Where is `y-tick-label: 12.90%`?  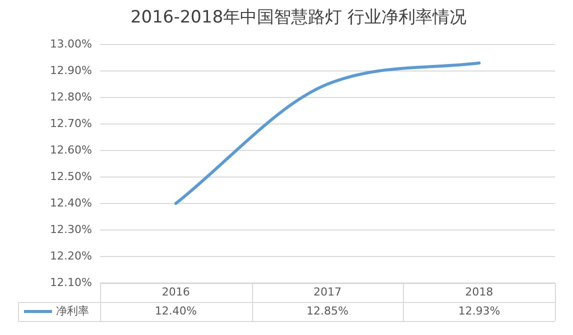 y-tick-label: 12.90% is located at coordinates (71, 70).